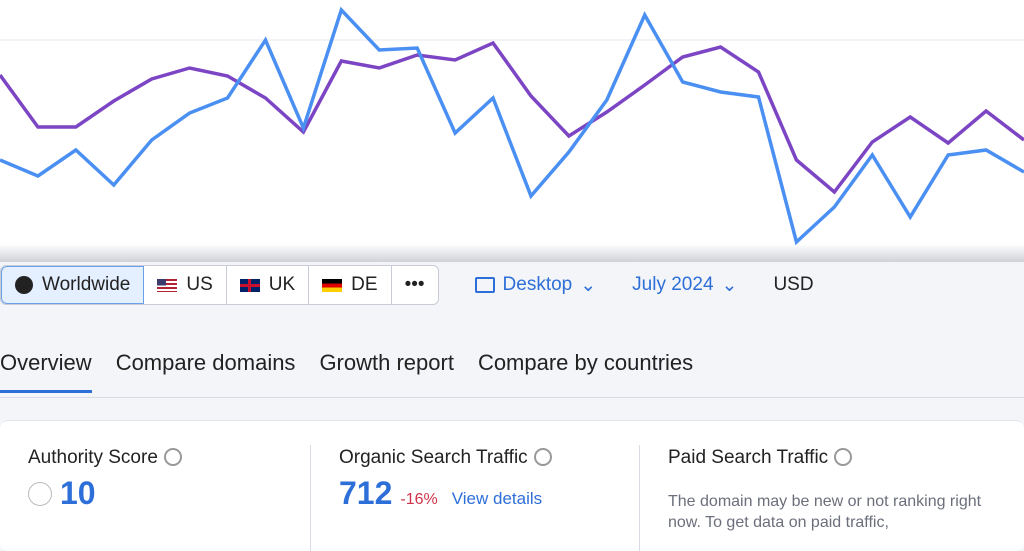  I want to click on region-us: US, so click(185, 285).